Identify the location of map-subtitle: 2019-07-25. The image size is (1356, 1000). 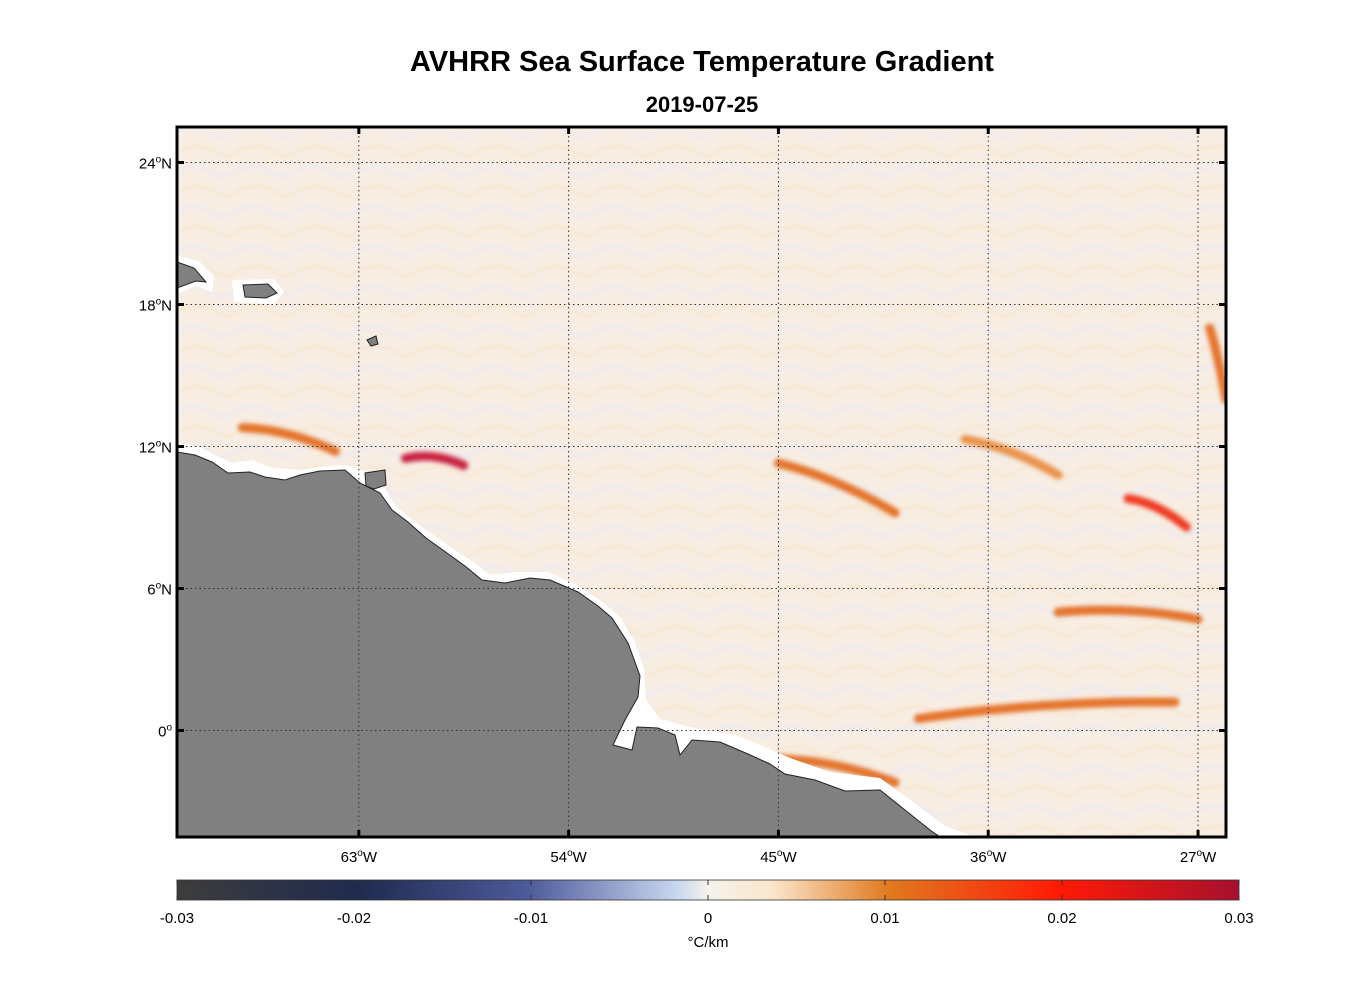
(702, 104).